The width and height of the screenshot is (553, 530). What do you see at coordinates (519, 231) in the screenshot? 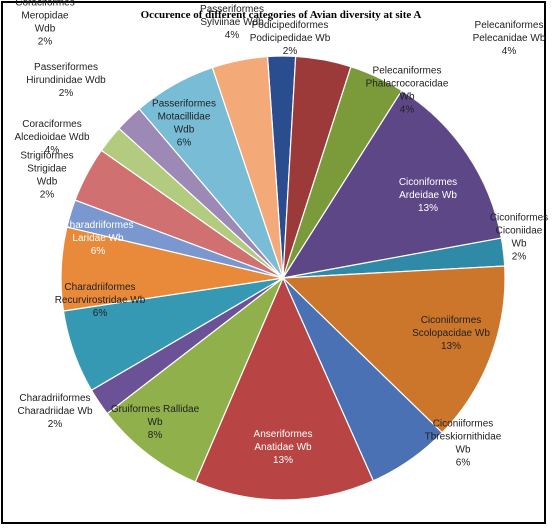
I see `slice-label-line: Ciconiidae` at bounding box center [519, 231].